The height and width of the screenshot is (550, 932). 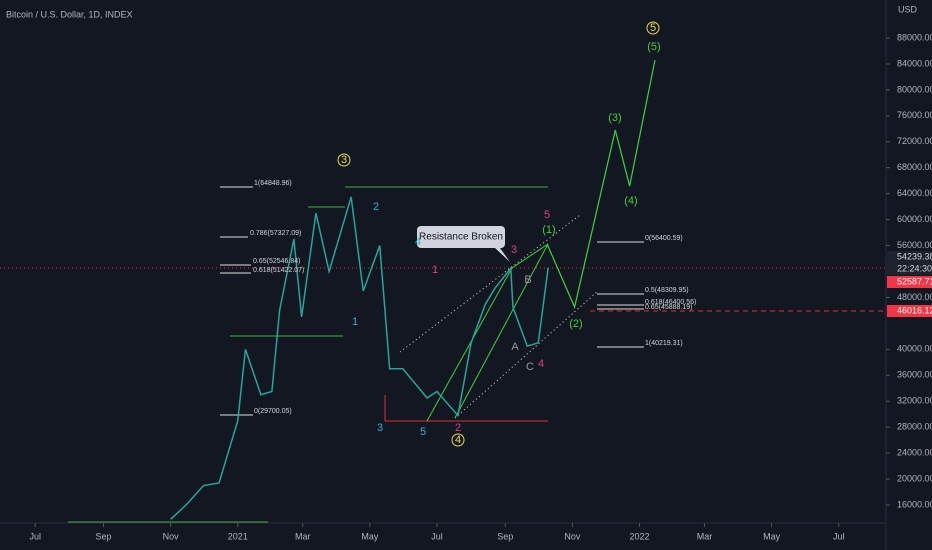 What do you see at coordinates (914, 375) in the screenshot?
I see `y-tick-label: 36000.00` at bounding box center [914, 375].